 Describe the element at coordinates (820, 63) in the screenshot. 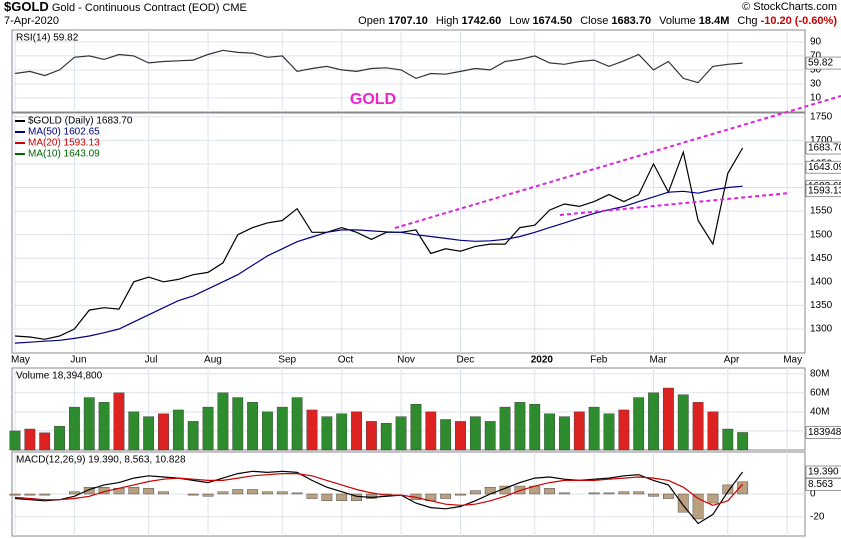

I see `value-tag-label: 59.82` at that location.